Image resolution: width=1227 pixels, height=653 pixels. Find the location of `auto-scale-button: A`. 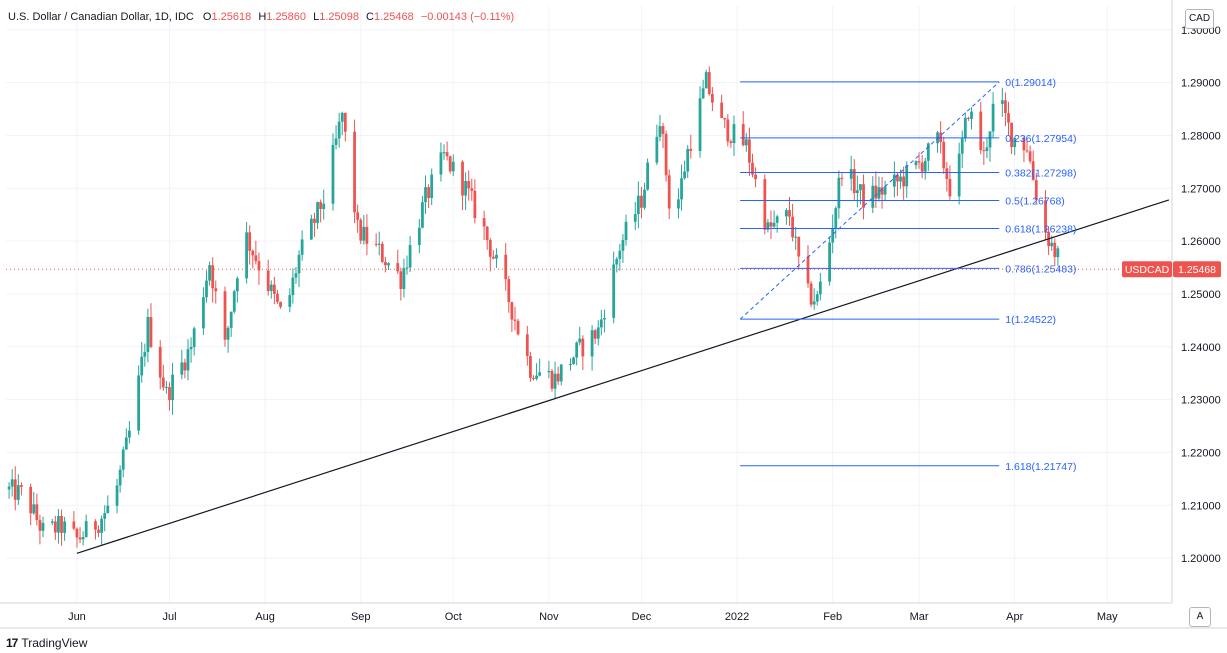

auto-scale-button: A is located at coordinates (1200, 617).